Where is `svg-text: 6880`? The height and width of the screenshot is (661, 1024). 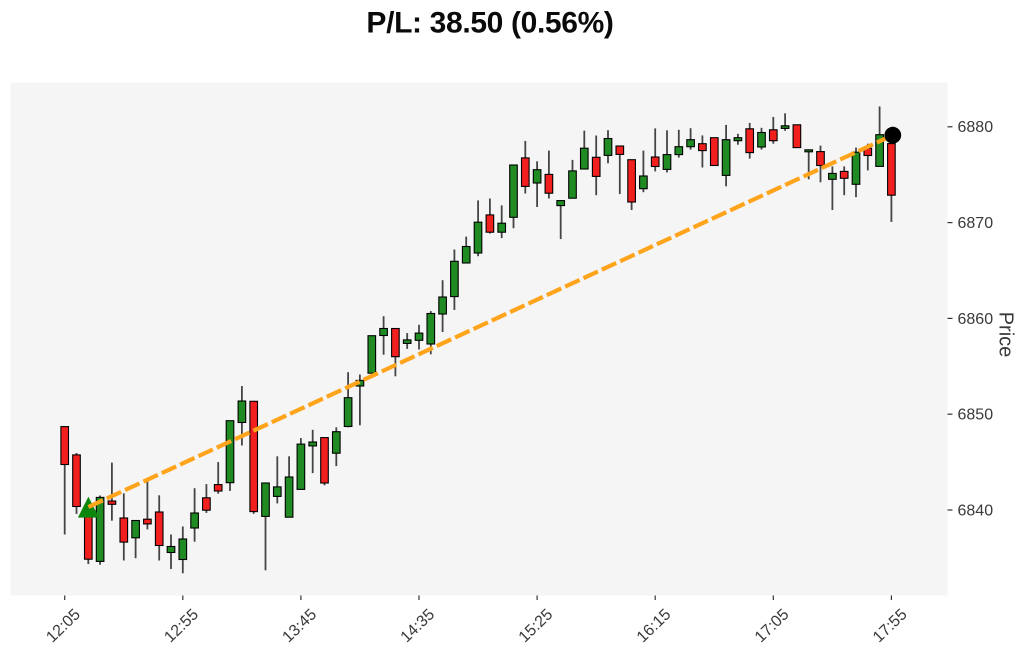
svg-text: 6880 is located at coordinates (976, 127).